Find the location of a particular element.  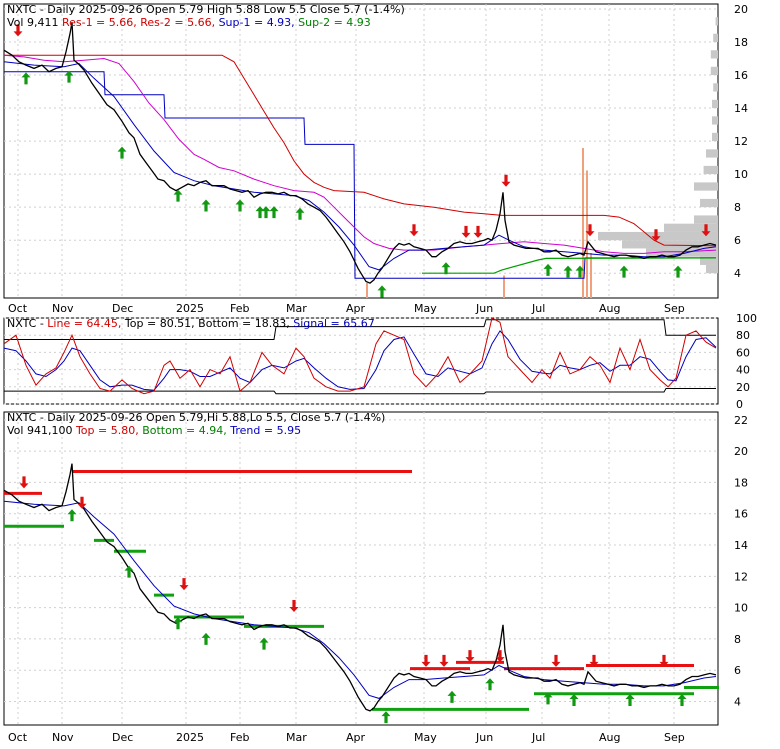

stochastic-y-tick: 0 is located at coordinates (739, 404).